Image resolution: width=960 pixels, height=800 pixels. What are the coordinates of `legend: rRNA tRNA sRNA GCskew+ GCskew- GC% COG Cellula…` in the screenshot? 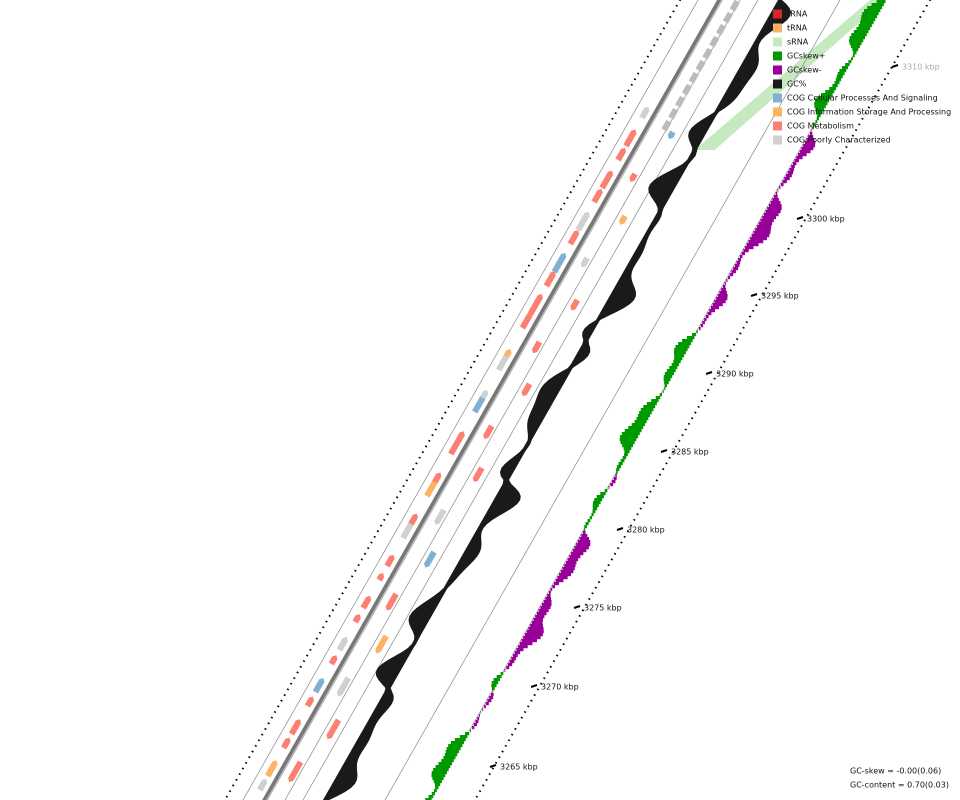 It's located at (862, 77).